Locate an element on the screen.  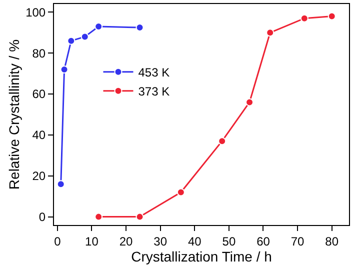
x-tick-label: 40 is located at coordinates (195, 241).